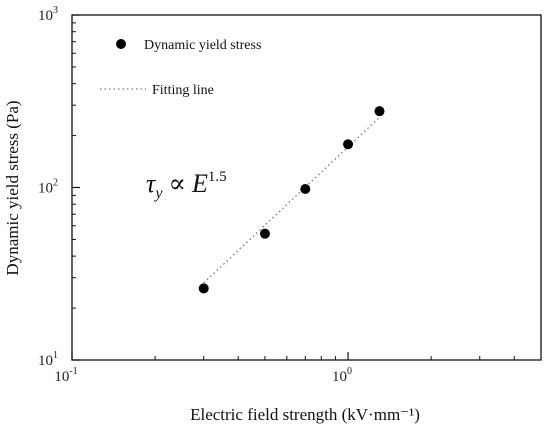  What do you see at coordinates (48, 187) in the screenshot?
I see `y-tick-label: 10²` at bounding box center [48, 187].